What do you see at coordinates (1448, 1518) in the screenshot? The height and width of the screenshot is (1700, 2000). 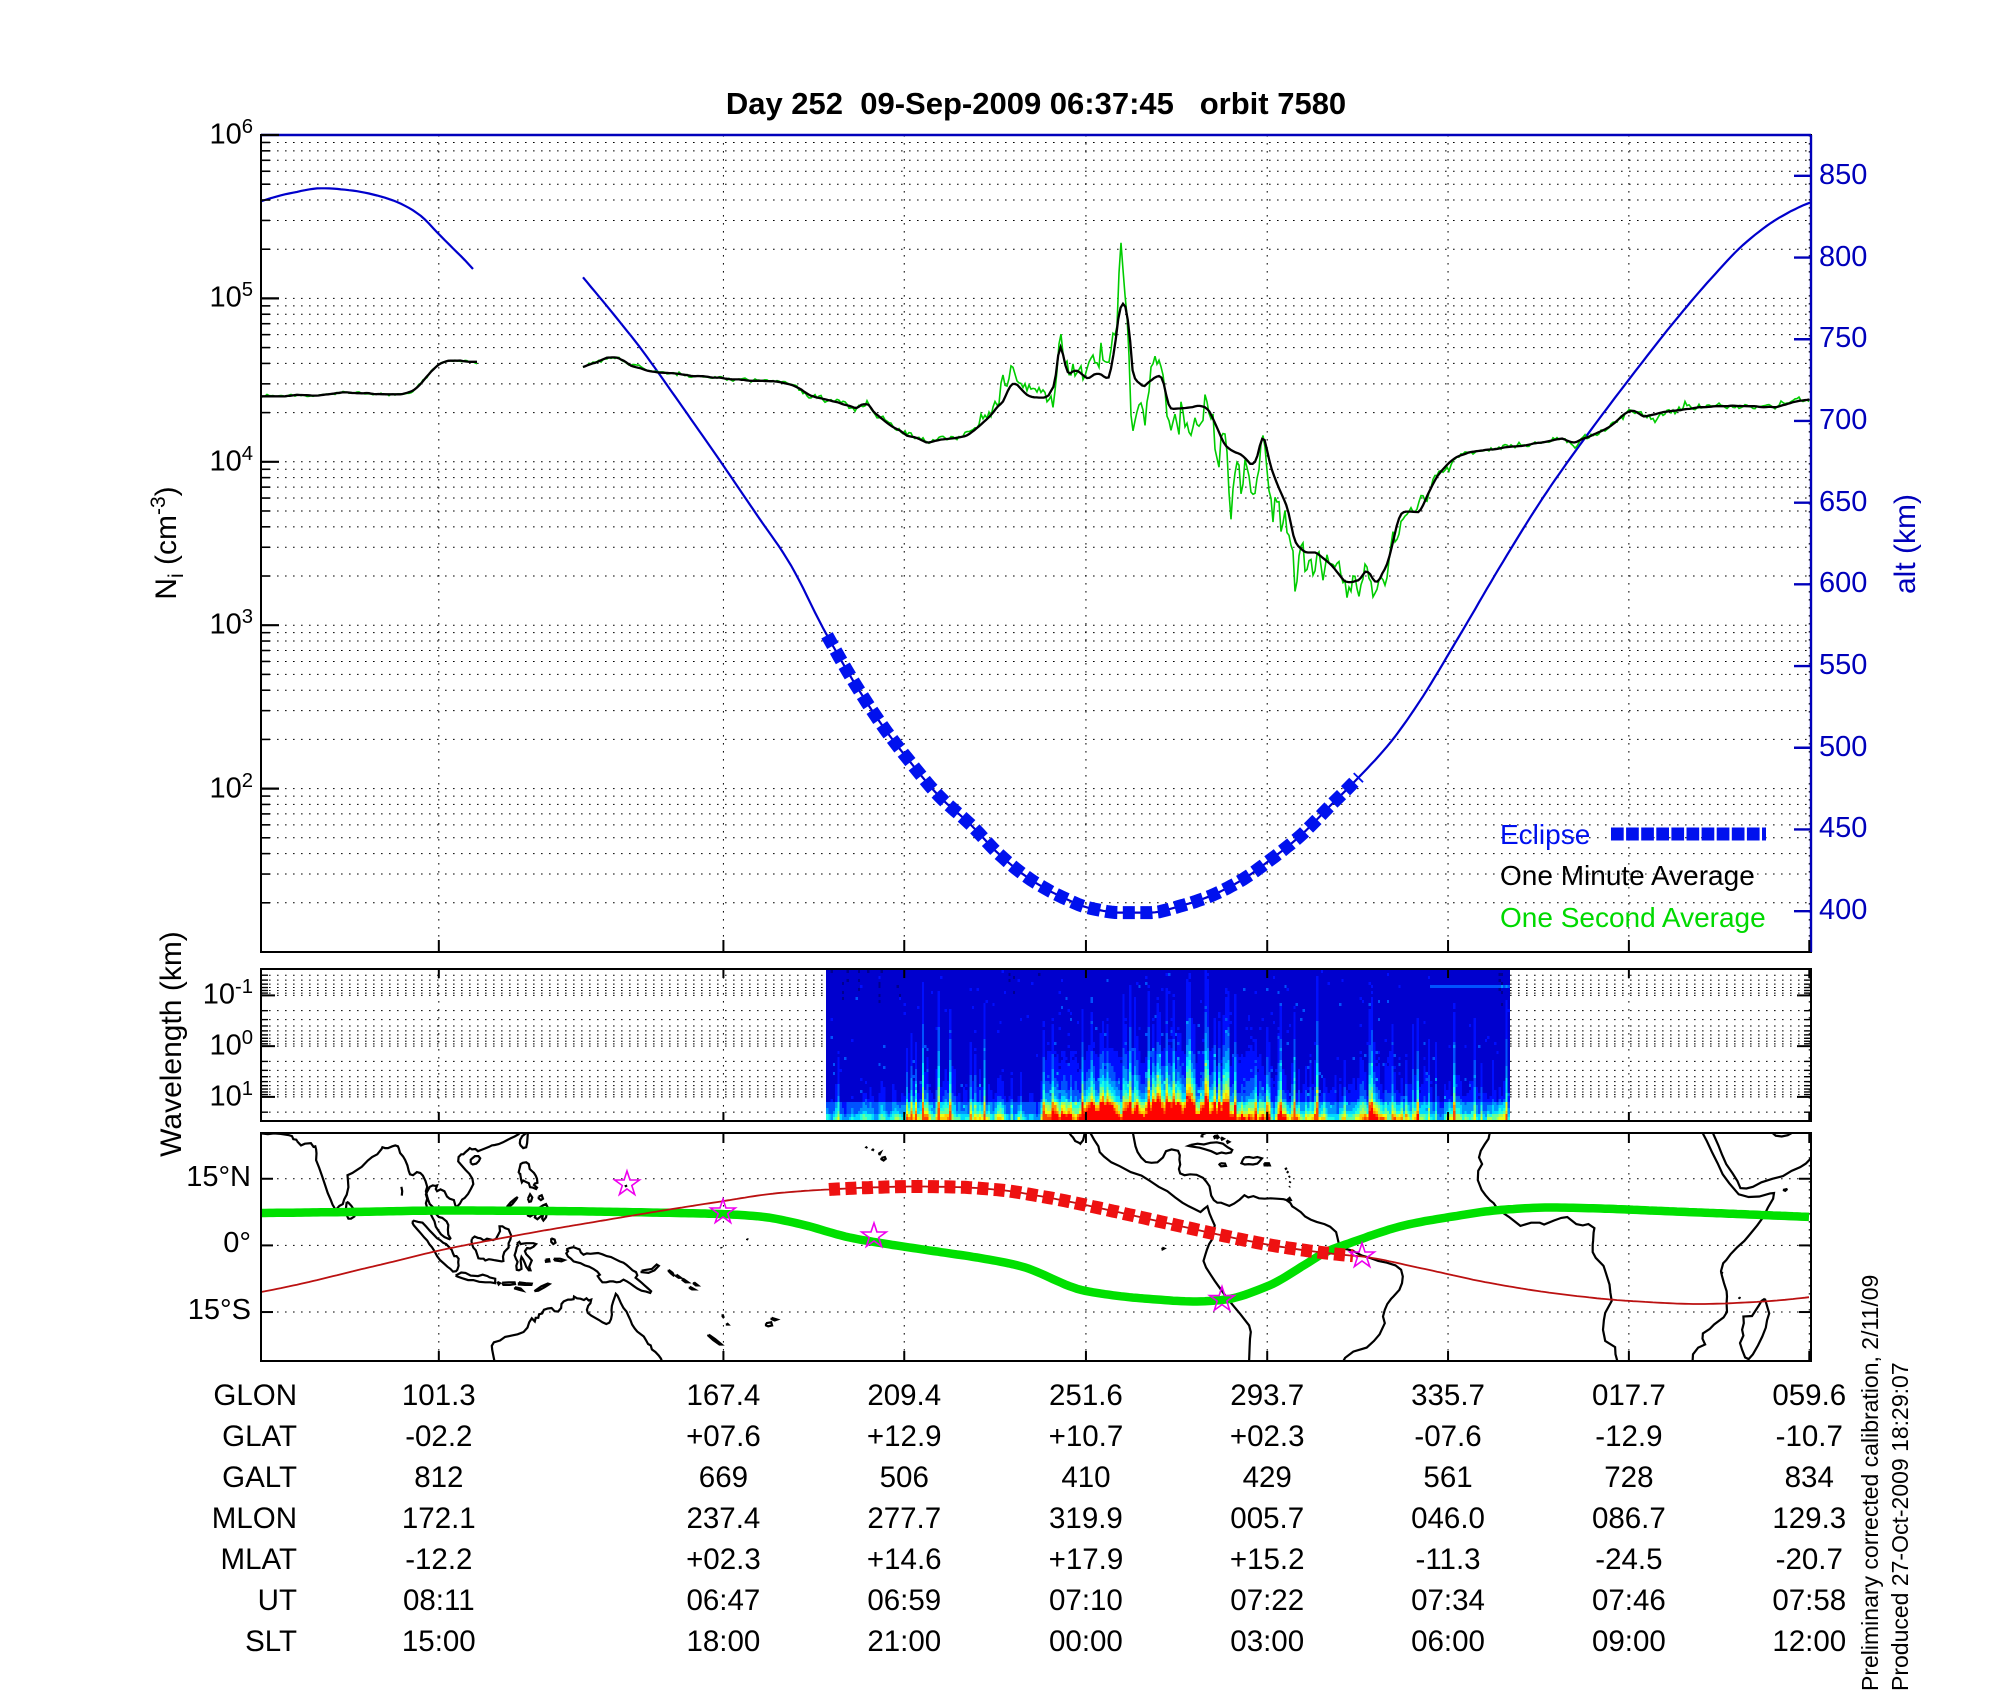 I see `table-cell: 046.0` at bounding box center [1448, 1518].